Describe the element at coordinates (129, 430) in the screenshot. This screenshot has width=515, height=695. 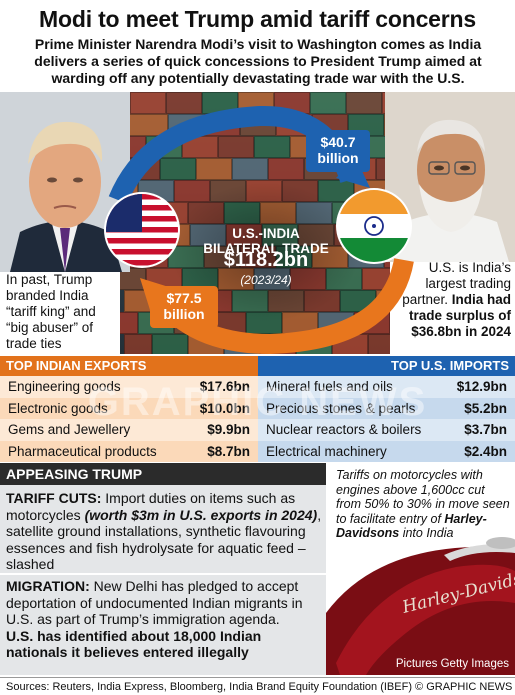
I see `table-row: Gems and Jewellery $9.9bn` at that location.